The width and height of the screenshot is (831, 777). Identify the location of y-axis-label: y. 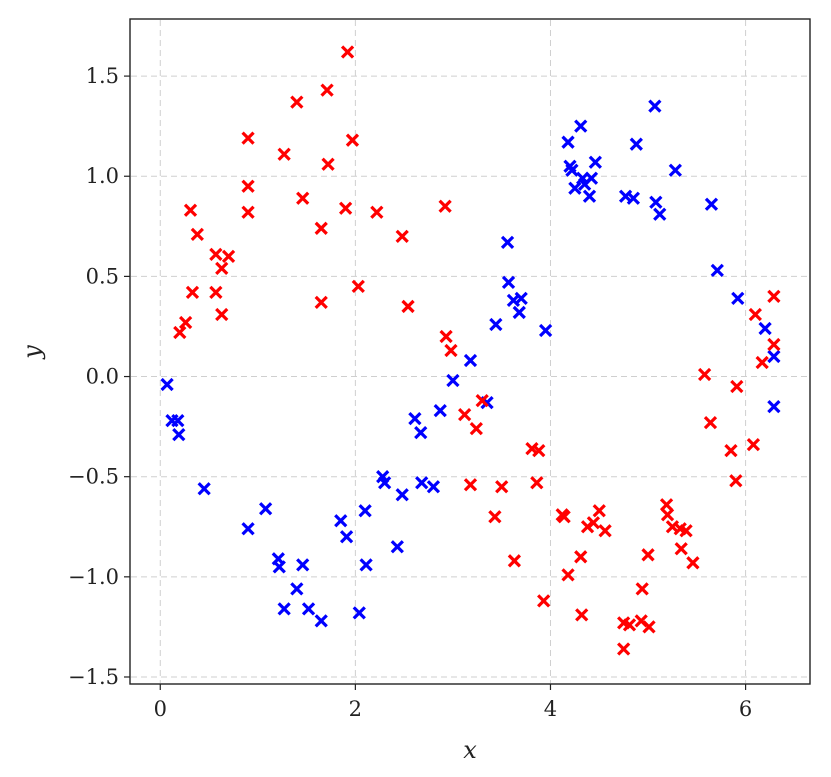
(32, 352).